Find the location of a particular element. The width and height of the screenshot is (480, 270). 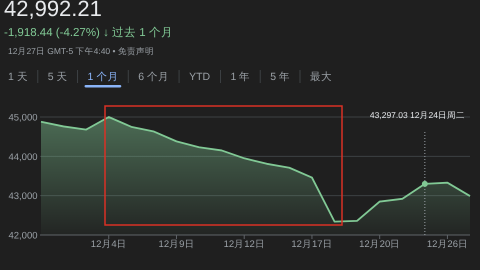

text: YTD is located at coordinates (199, 77).